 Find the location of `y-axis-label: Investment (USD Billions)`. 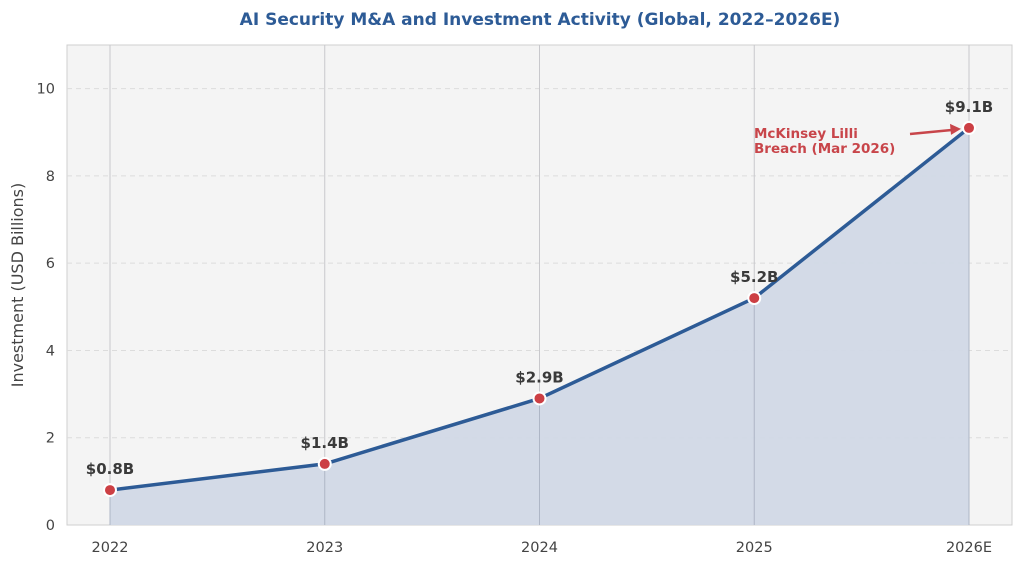

y-axis-label: Investment (USD Billions) is located at coordinates (17, 285).